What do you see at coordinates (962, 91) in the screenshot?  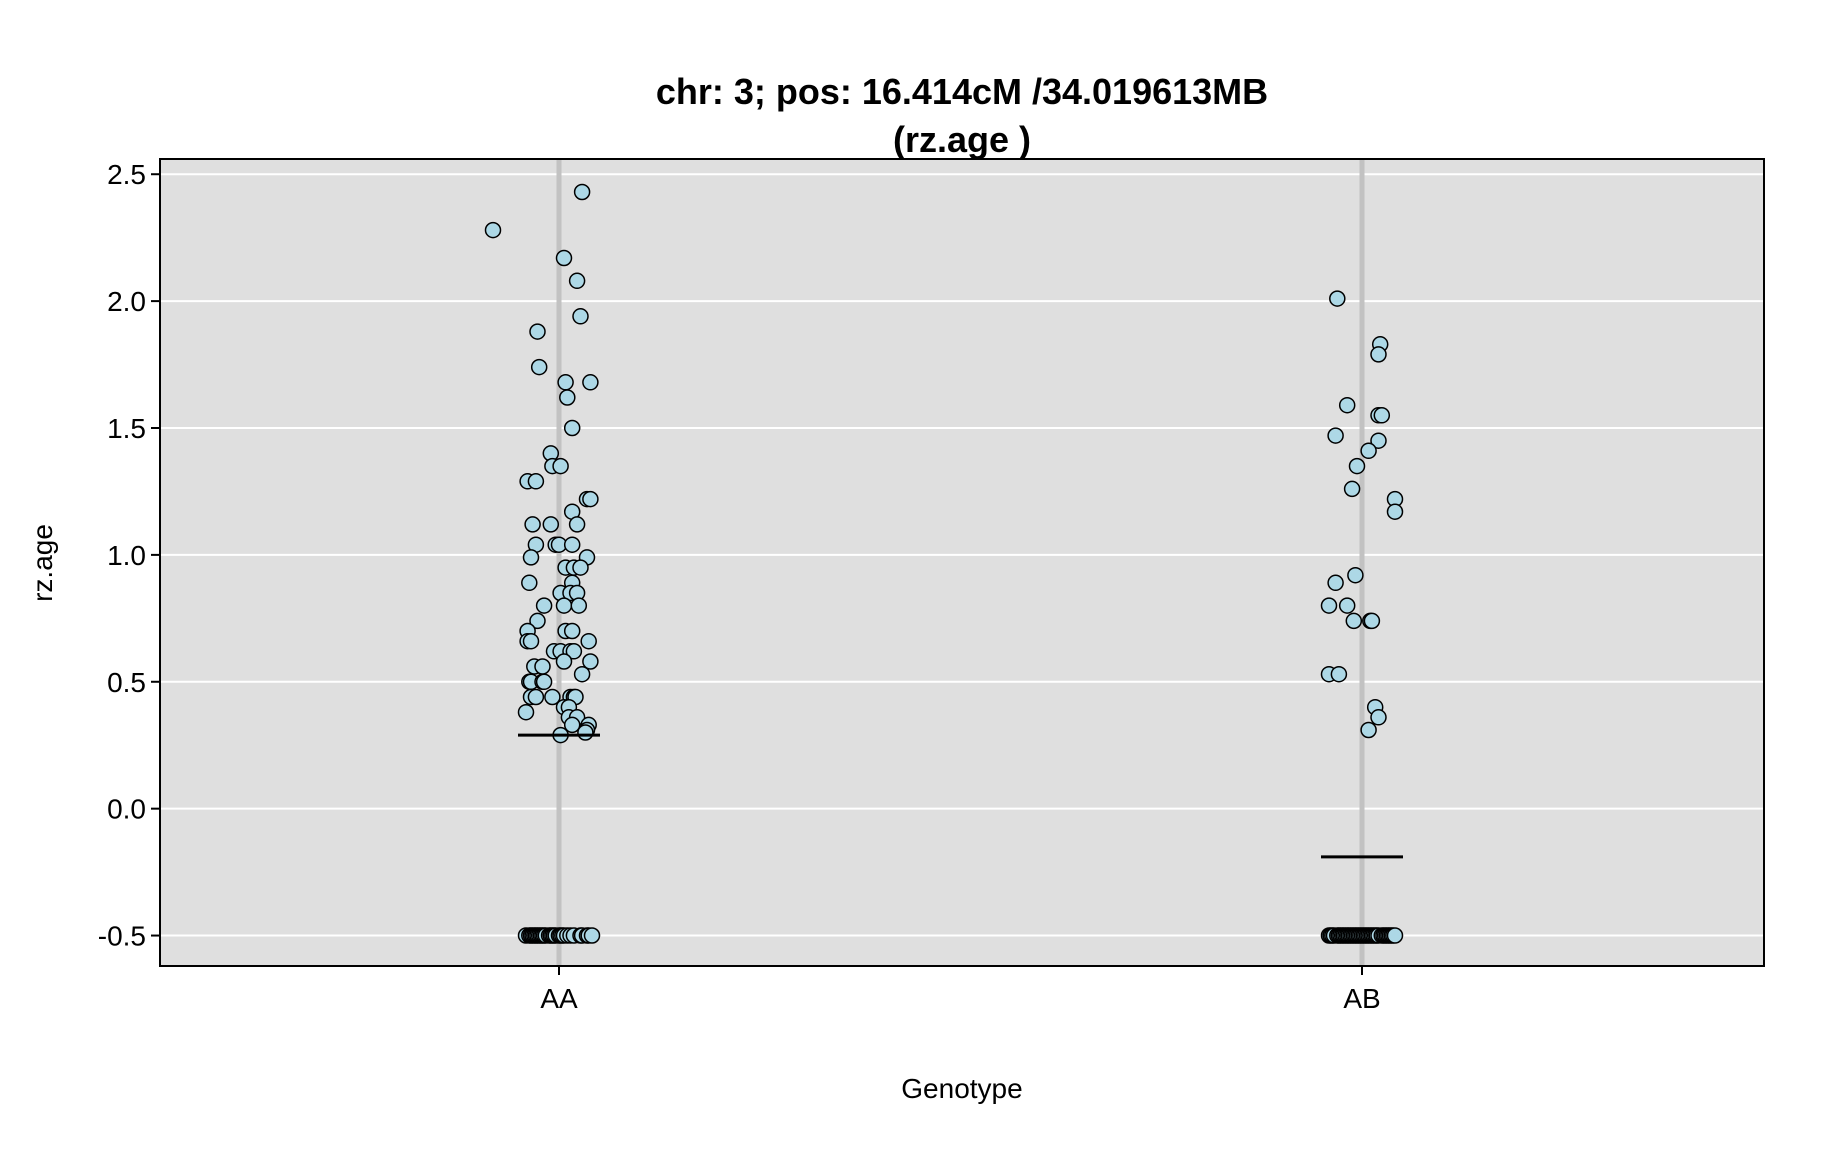 I see `chart-title-line-1: chr: 3; pos: 16.414cM /34.019613MB` at bounding box center [962, 91].